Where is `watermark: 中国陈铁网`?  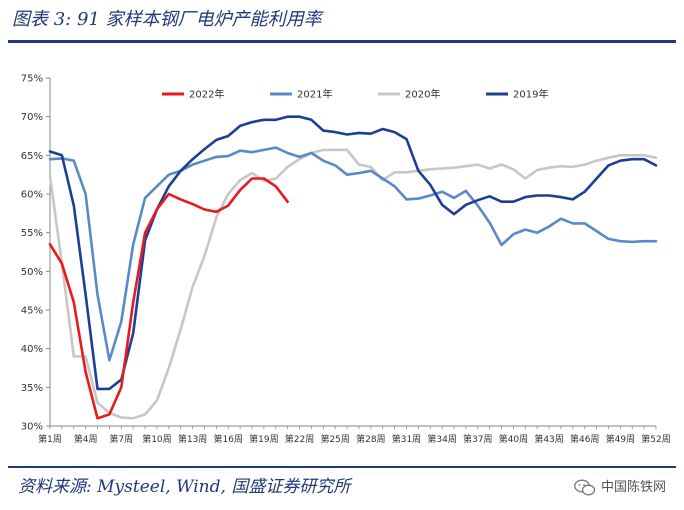 watermark: 中国陈铁网 is located at coordinates (620, 488).